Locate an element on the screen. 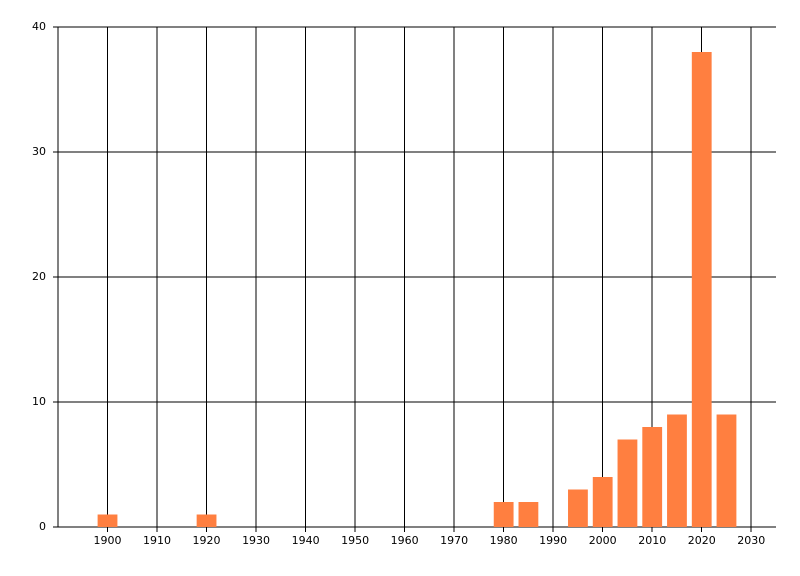 This screenshot has height=576, width=800. y-tick-label: 20 is located at coordinates (39, 276).